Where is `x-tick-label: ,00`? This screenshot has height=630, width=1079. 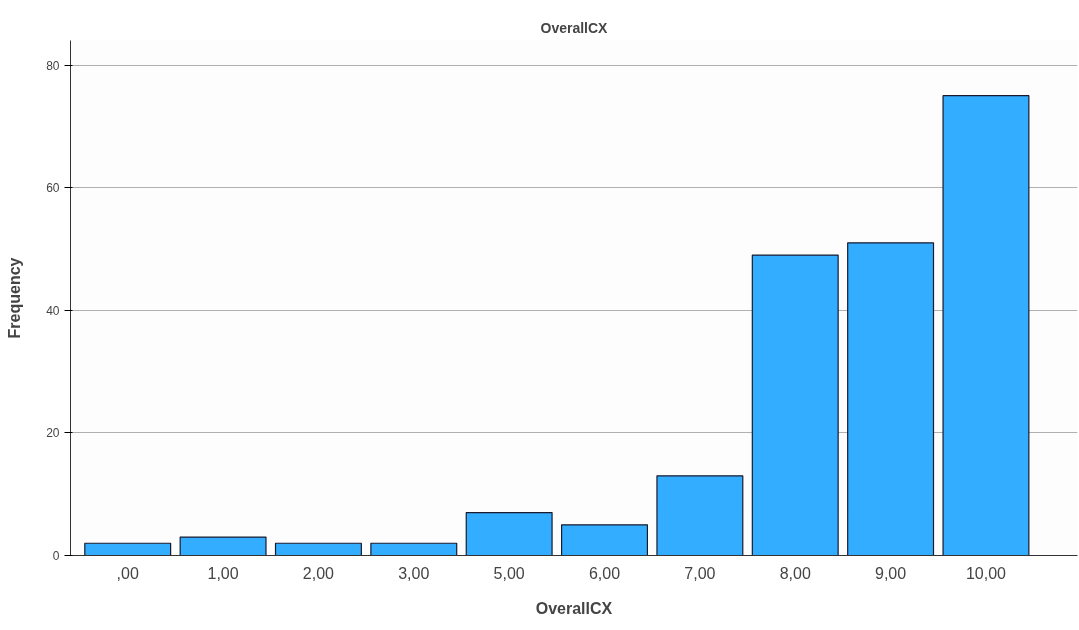
x-tick-label: ,00 is located at coordinates (127, 573).